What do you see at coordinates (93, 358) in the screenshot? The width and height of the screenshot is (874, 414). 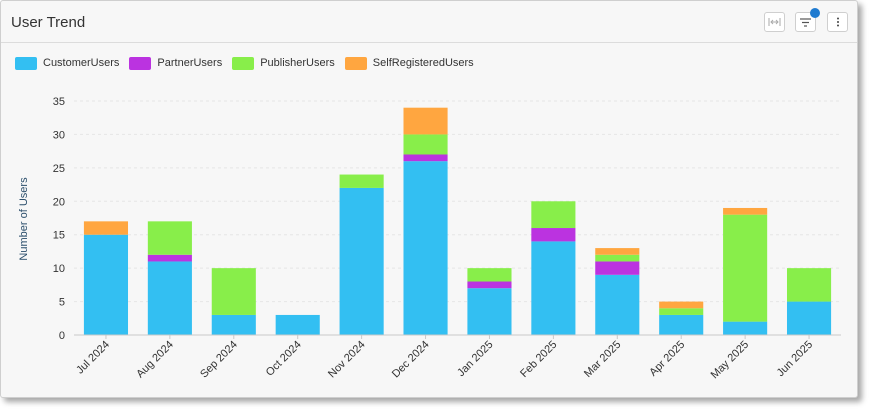 I see `x-tick-label: Jul 2024` at bounding box center [93, 358].